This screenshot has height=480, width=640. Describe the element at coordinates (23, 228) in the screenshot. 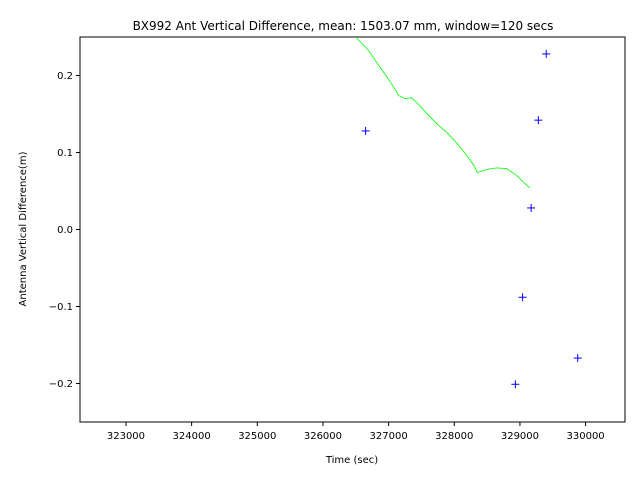

I see `y-axis-label: Antenna Vertical Difference(m)` at that location.